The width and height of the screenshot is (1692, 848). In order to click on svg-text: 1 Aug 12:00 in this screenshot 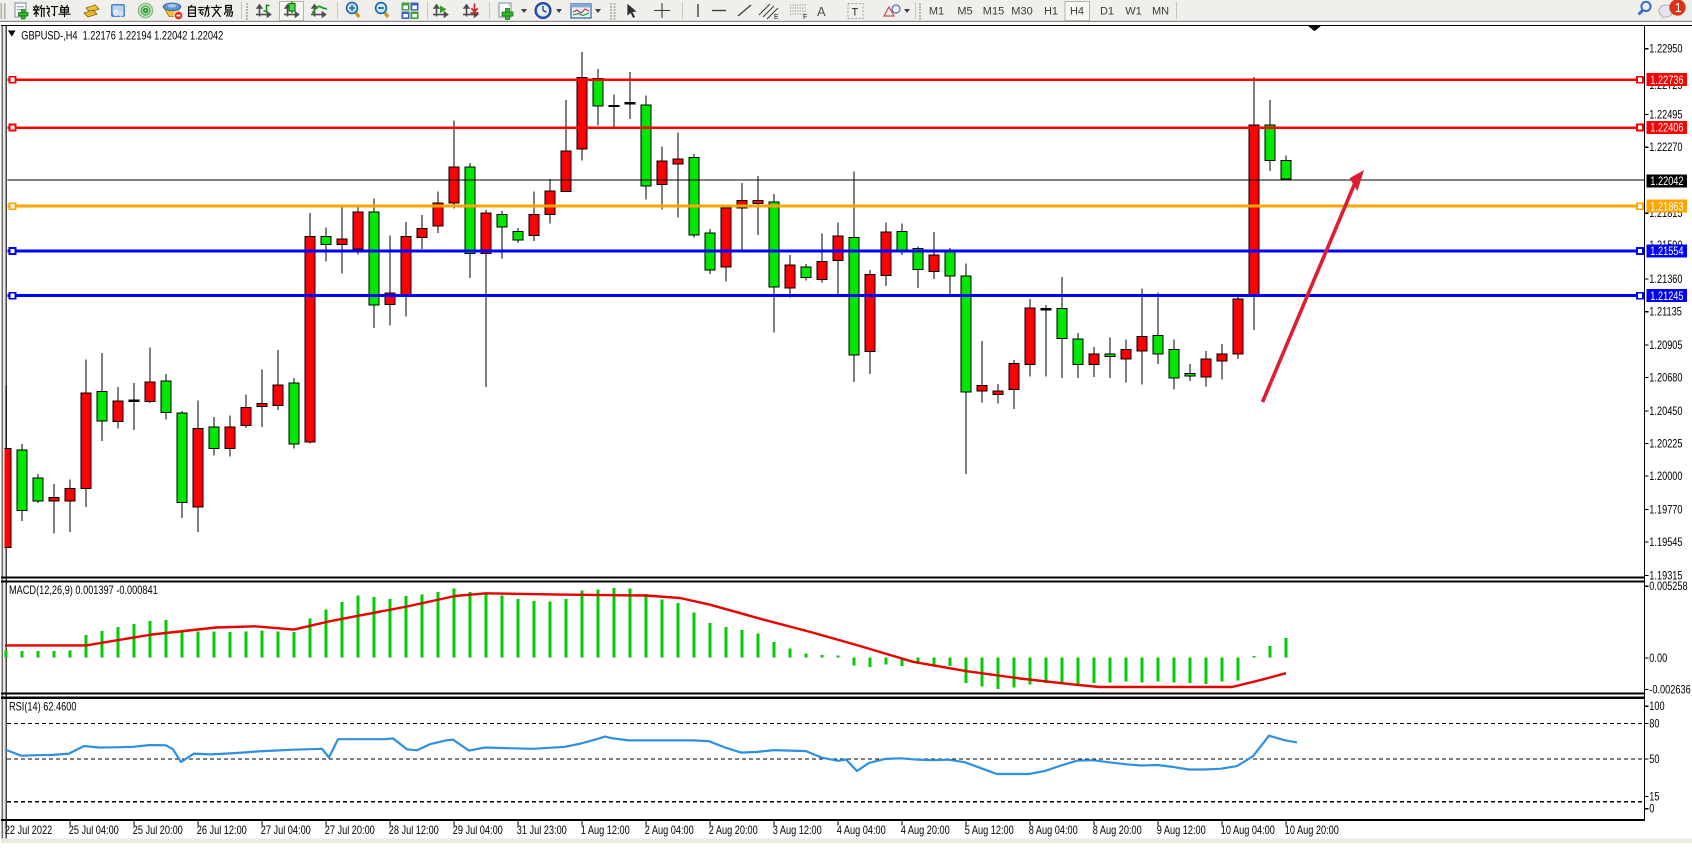, I will do `click(605, 831)`.